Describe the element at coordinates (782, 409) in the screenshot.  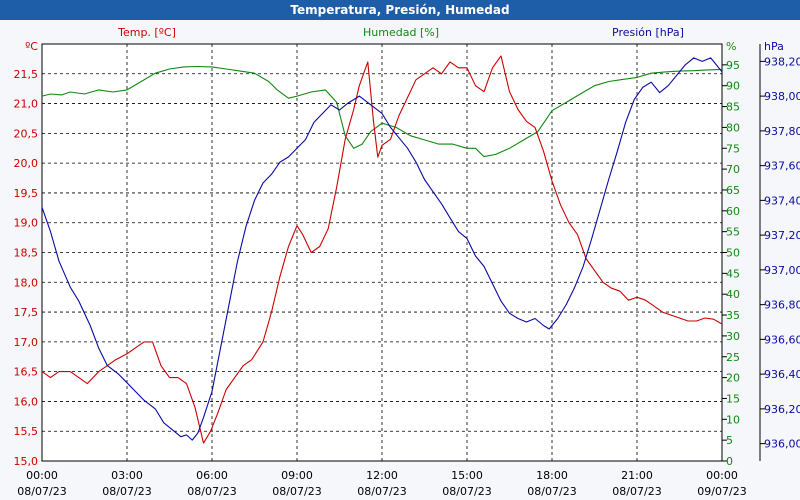
I see `pres-tick-label: 936,20` at that location.